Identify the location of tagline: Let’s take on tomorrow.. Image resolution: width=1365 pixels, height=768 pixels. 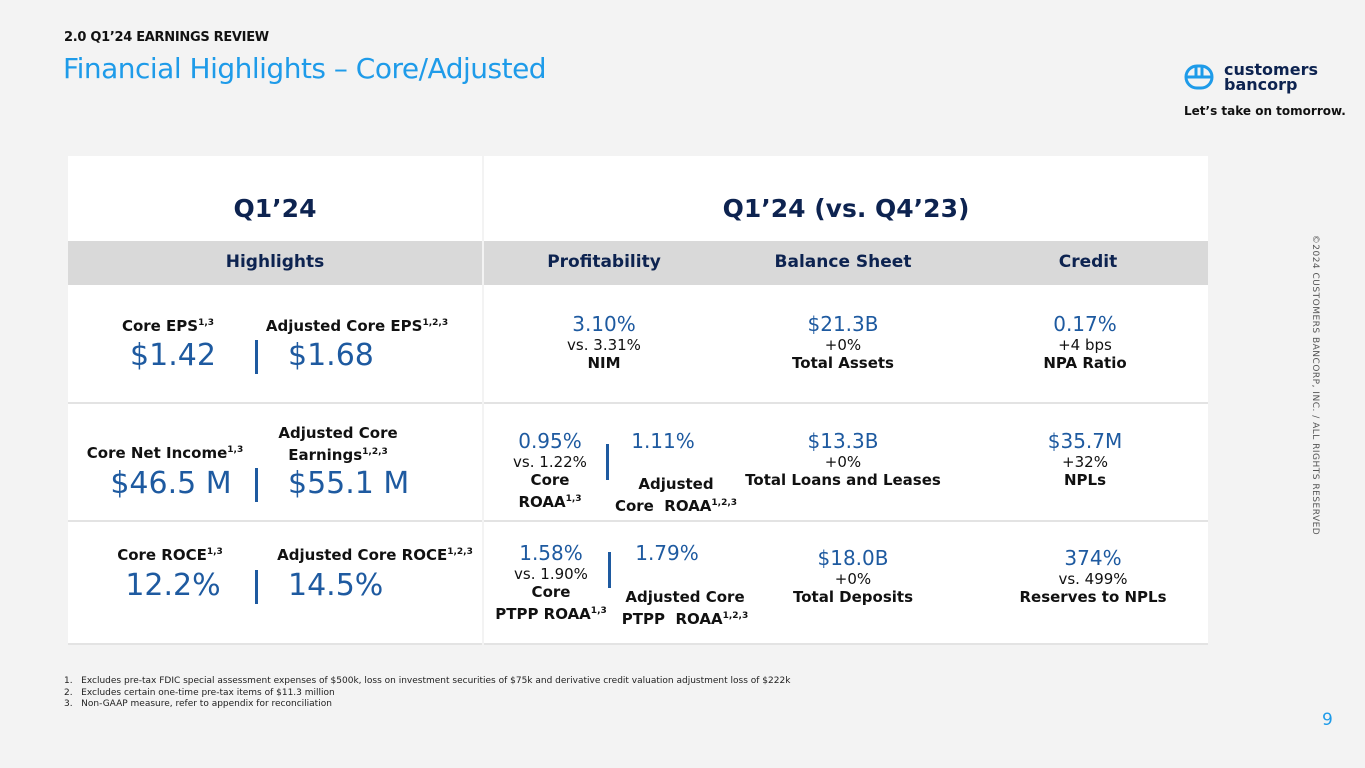
(1265, 111).